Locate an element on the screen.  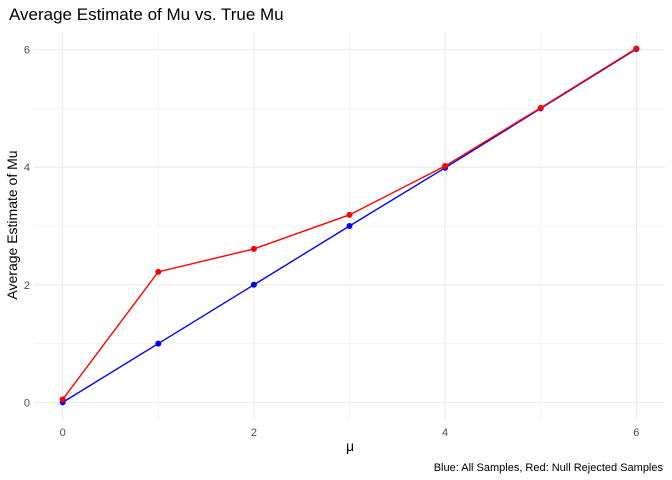
y-tick-label: 4 is located at coordinates (27, 168).